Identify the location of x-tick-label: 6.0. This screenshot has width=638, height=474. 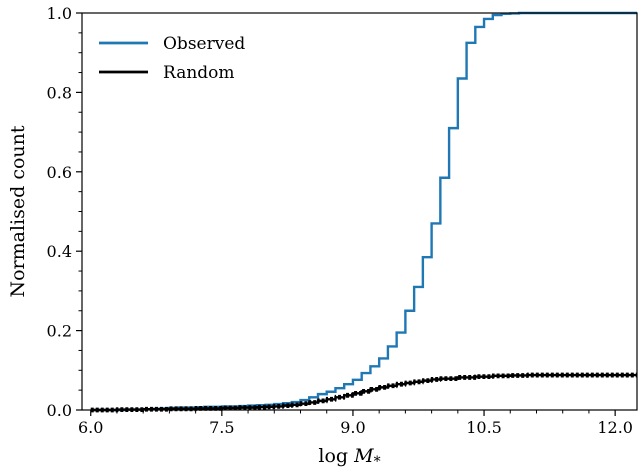
(90, 427).